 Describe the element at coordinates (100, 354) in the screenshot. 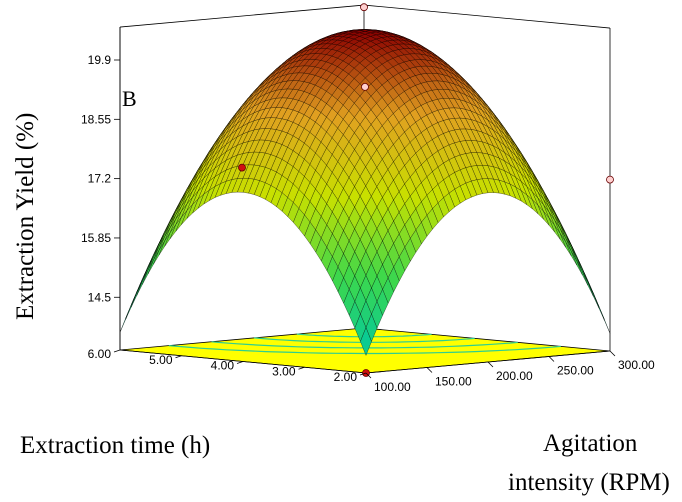

I see `y-tick-label-4: 6.00` at that location.